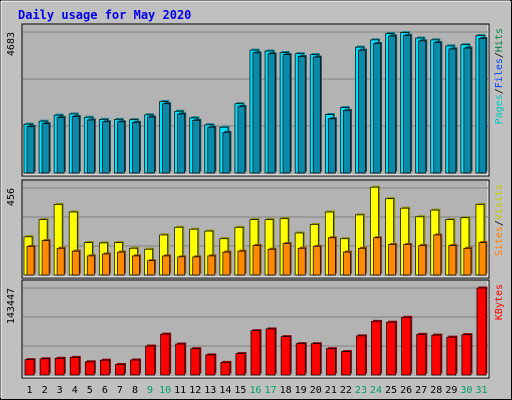  What do you see at coordinates (499, 76) in the screenshot?
I see `legend-hits-files: Pages/Files/Hits` at bounding box center [499, 76].